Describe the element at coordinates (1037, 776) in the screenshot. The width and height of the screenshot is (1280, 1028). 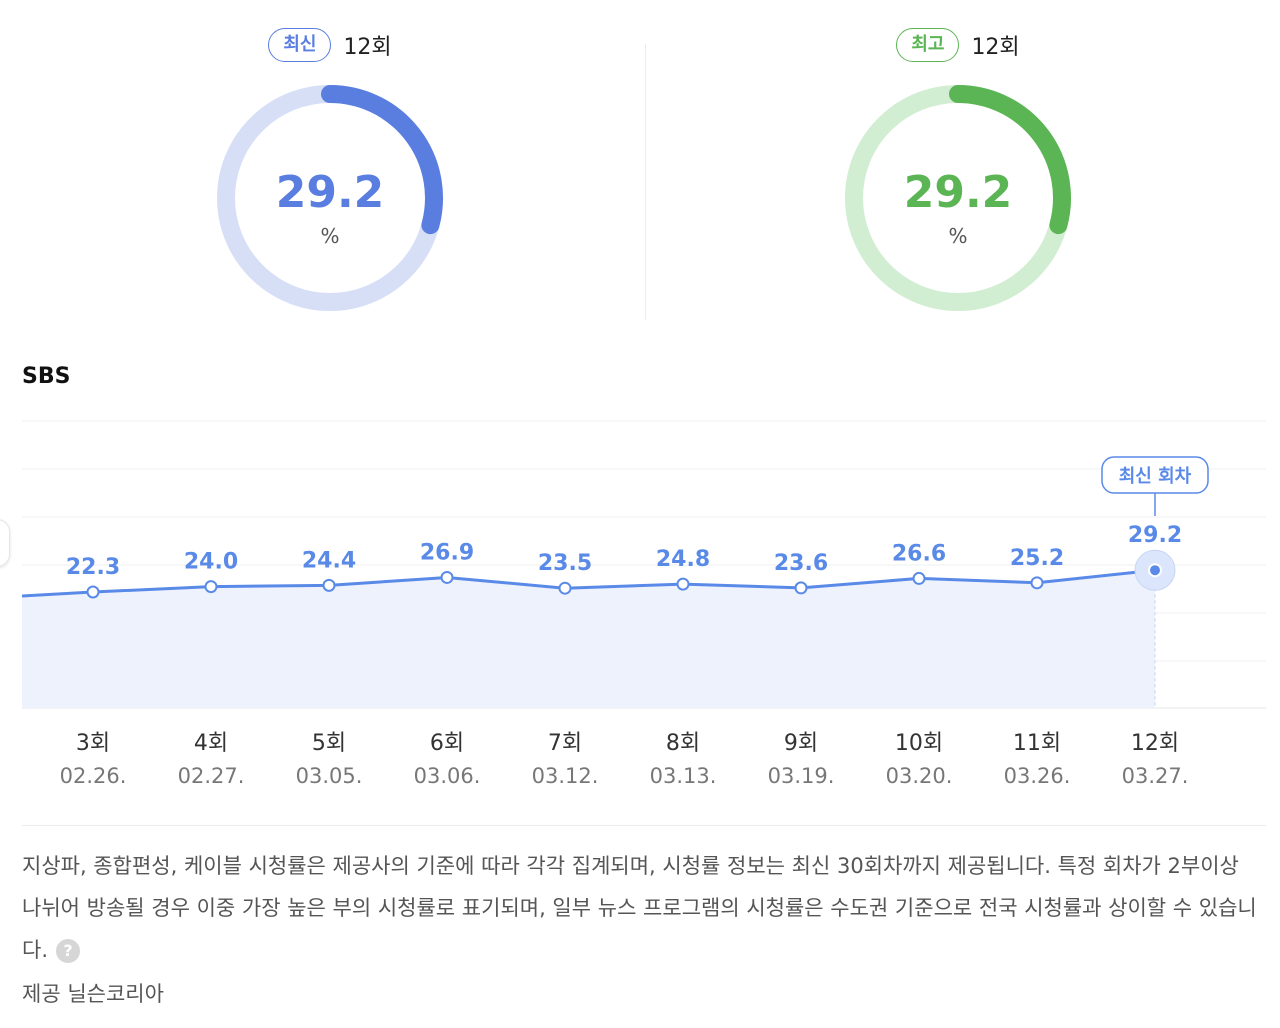
I see `x-tick-date: 03.26.` at that location.